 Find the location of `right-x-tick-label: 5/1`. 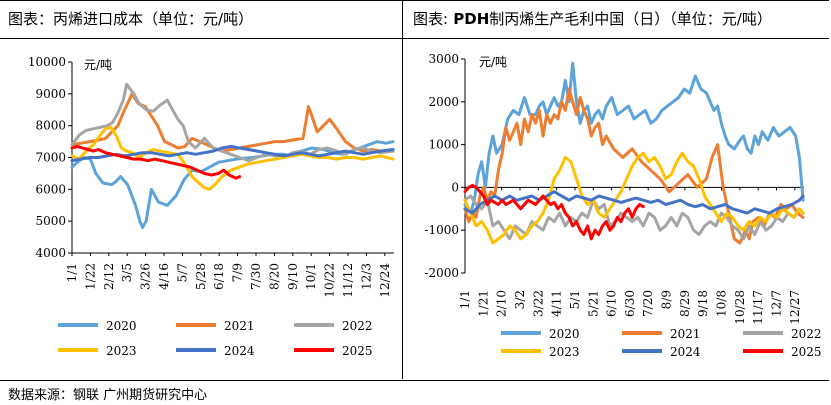

right-x-tick-label: 5/1 is located at coordinates (575, 299).